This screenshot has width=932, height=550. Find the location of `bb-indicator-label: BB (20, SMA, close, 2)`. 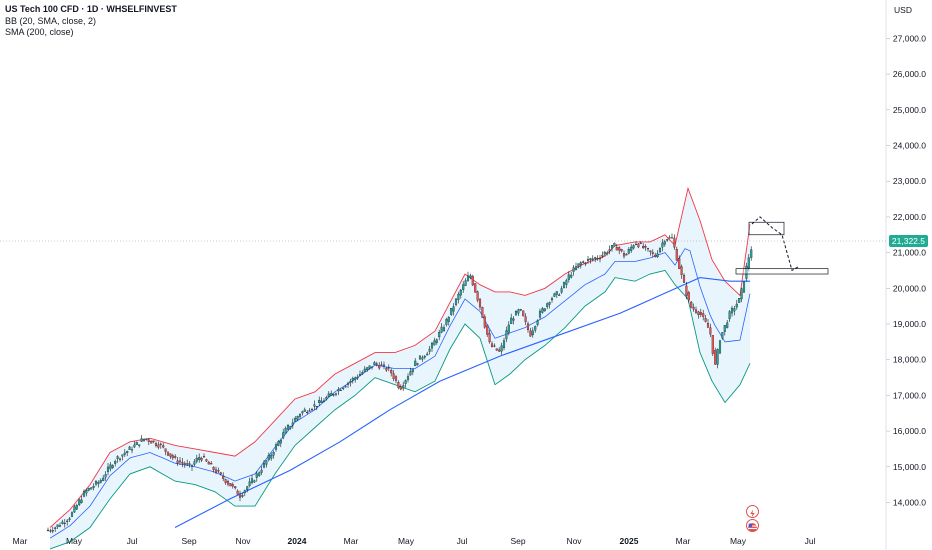

bb-indicator-label: BB (20, SMA, close, 2) is located at coordinates (51, 20).